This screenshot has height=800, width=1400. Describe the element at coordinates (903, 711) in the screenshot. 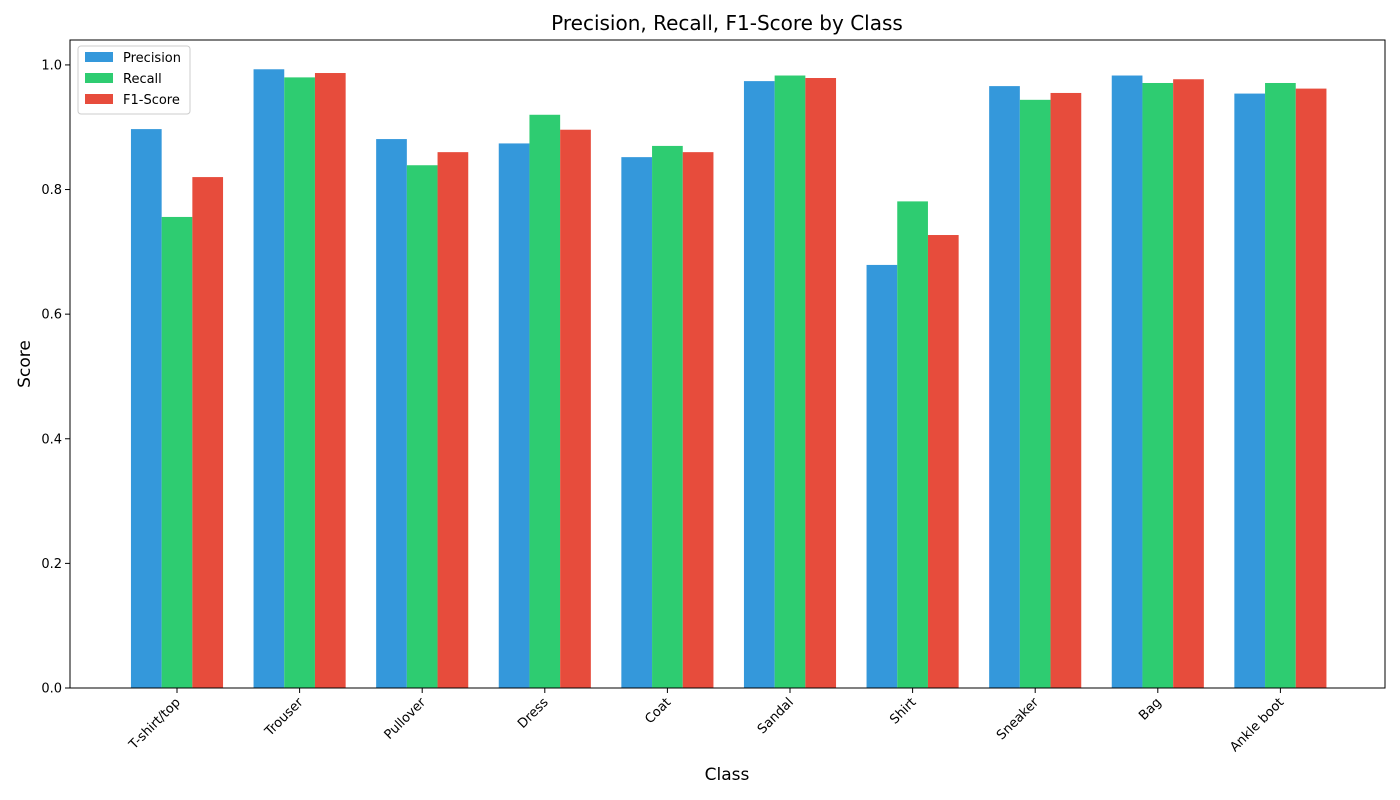

I see `x-tick-label: Shirt` at that location.